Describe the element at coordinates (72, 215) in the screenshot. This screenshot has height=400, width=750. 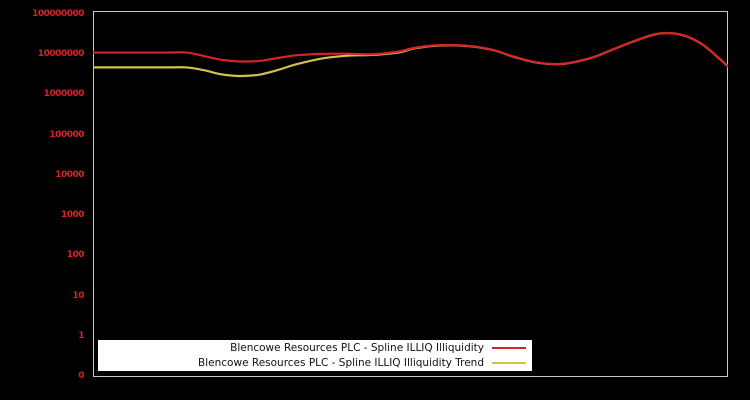
I see `y-axis-tick-label: 1000` at that location.